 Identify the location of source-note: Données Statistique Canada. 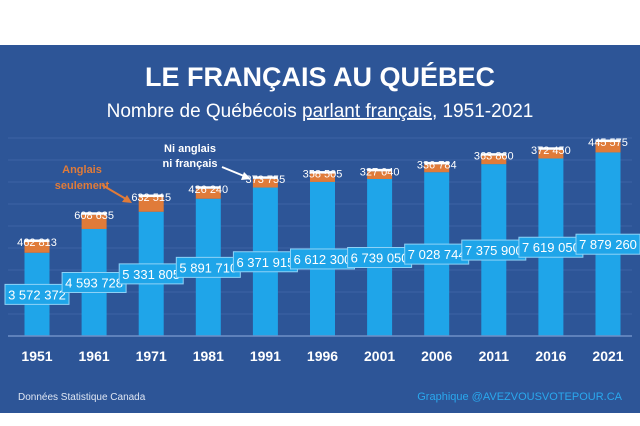
(82, 397).